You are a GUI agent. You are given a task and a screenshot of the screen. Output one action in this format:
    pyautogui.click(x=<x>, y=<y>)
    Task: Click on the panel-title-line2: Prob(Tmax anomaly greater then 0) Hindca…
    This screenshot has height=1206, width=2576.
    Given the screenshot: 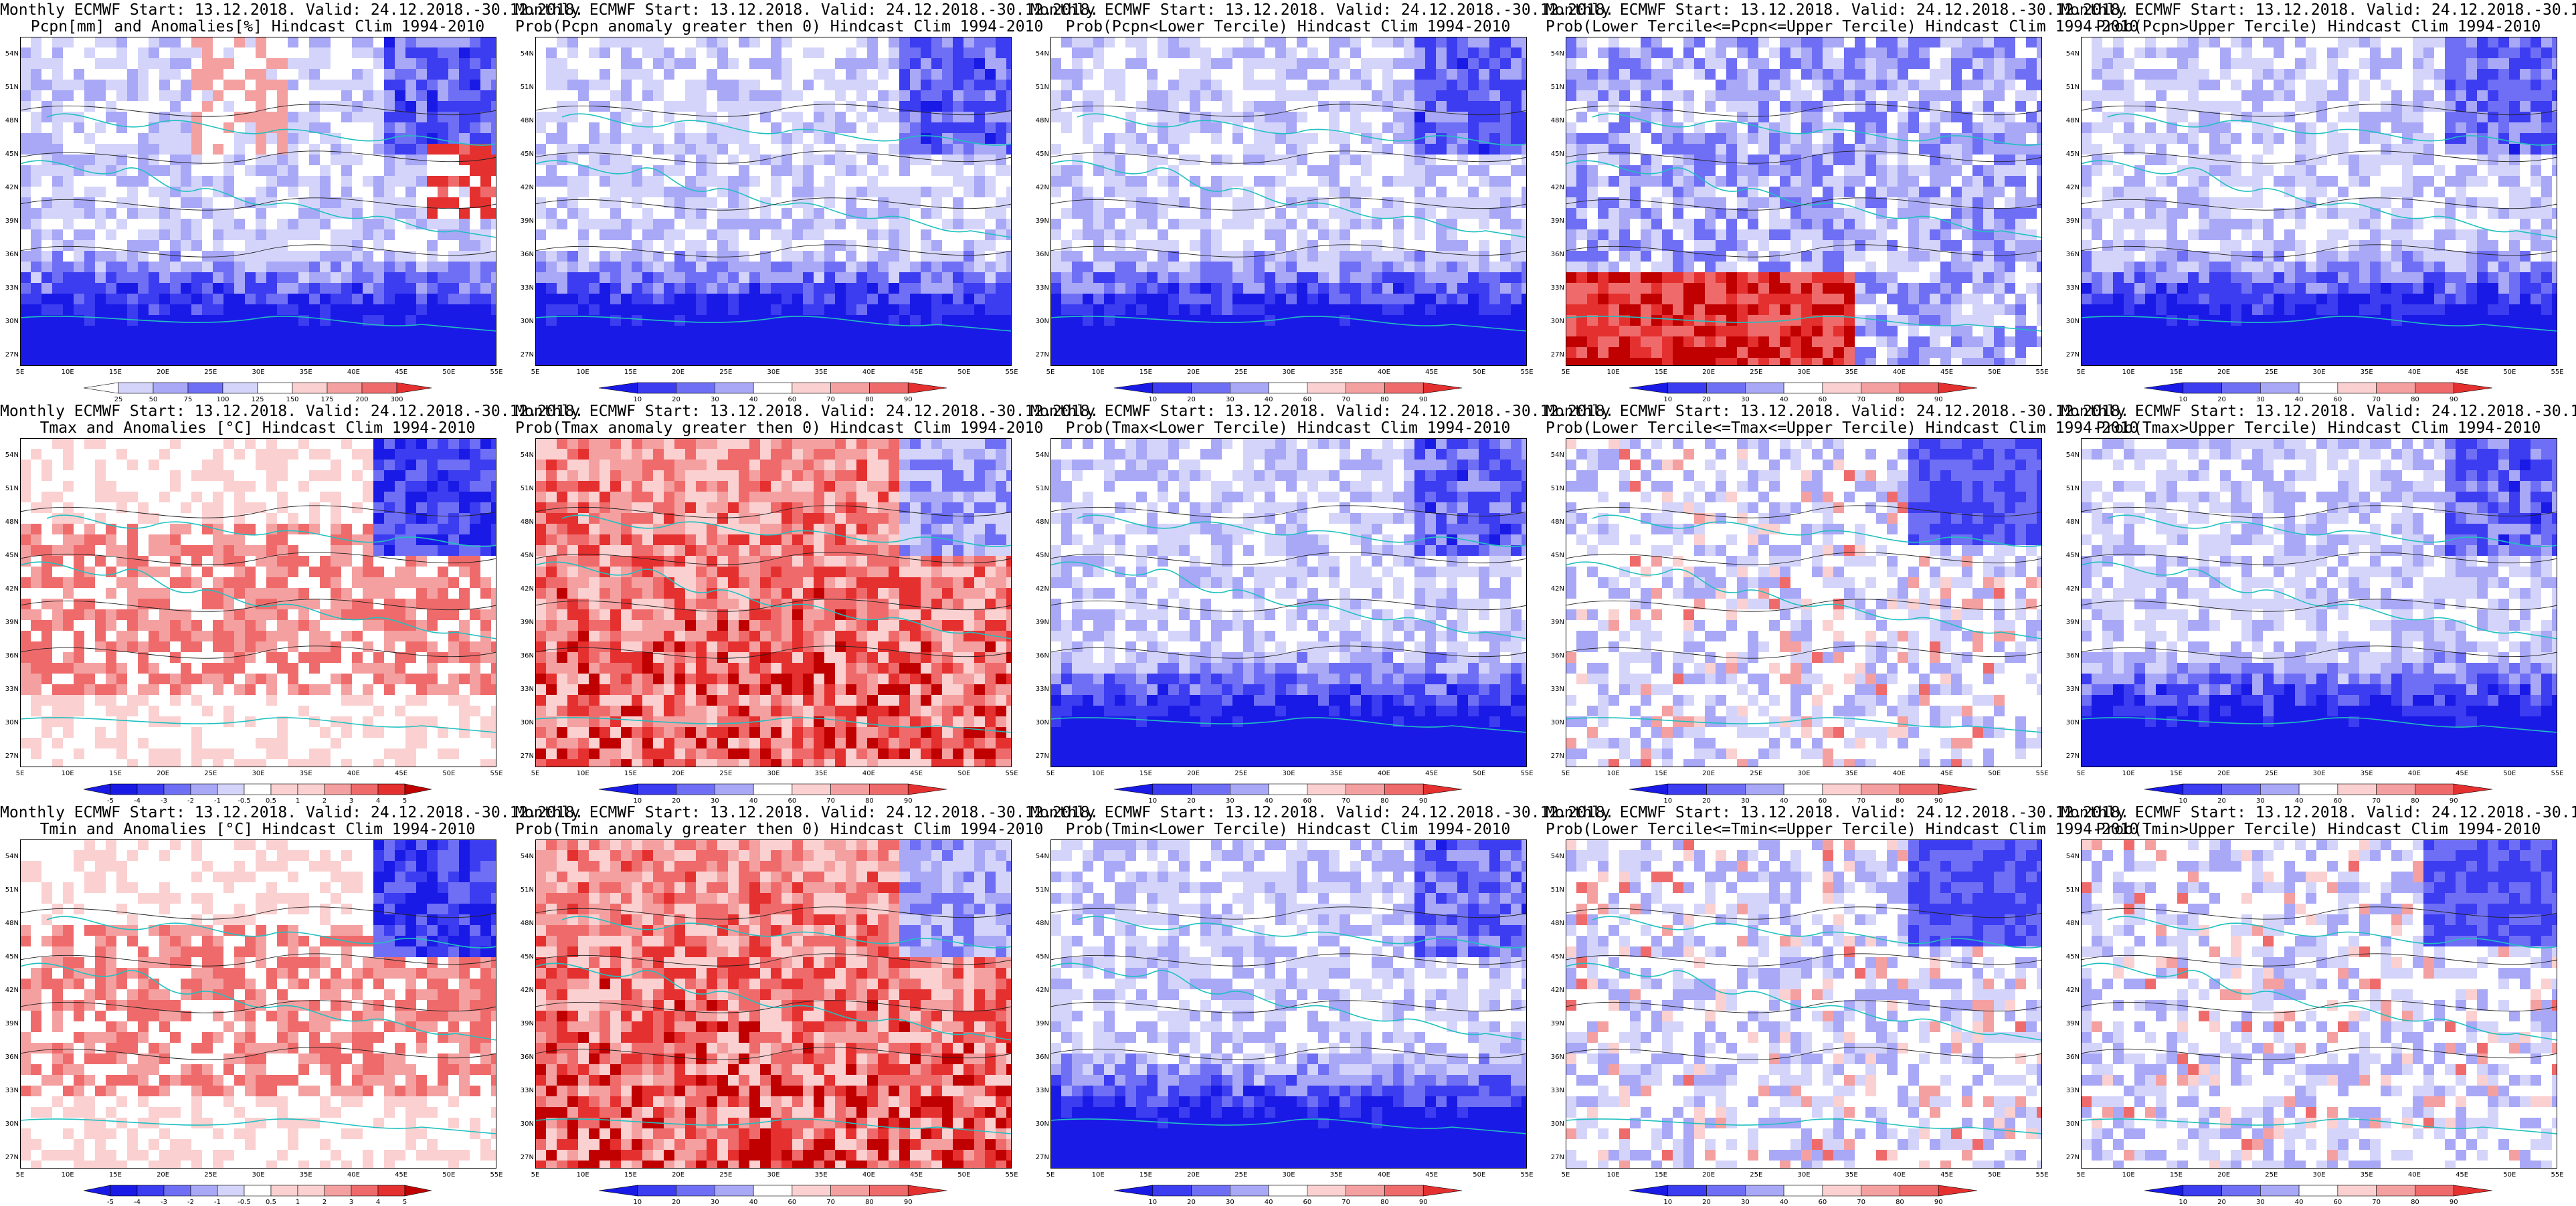 What is the action you would take?
    pyautogui.click(x=779, y=428)
    